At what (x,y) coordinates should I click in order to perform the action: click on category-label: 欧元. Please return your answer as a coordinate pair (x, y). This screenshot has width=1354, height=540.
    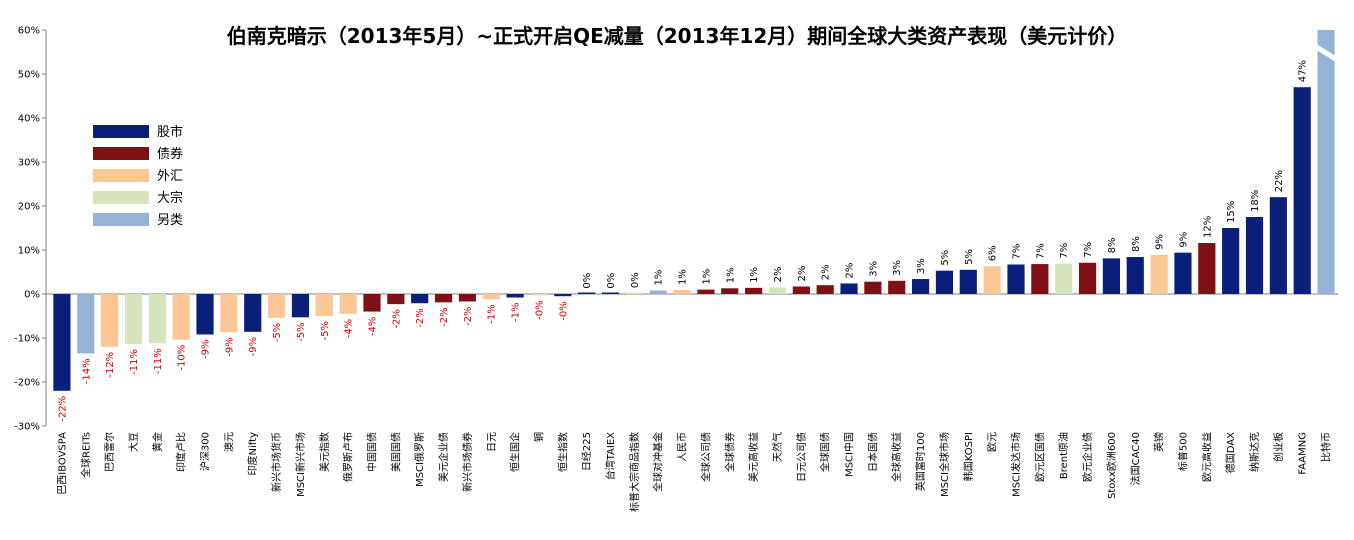
    Looking at the image, I should click on (993, 442).